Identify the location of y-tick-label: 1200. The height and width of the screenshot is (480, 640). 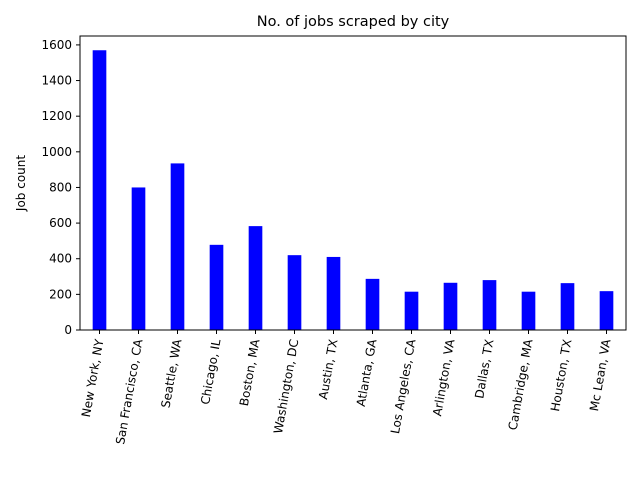
(56, 116).